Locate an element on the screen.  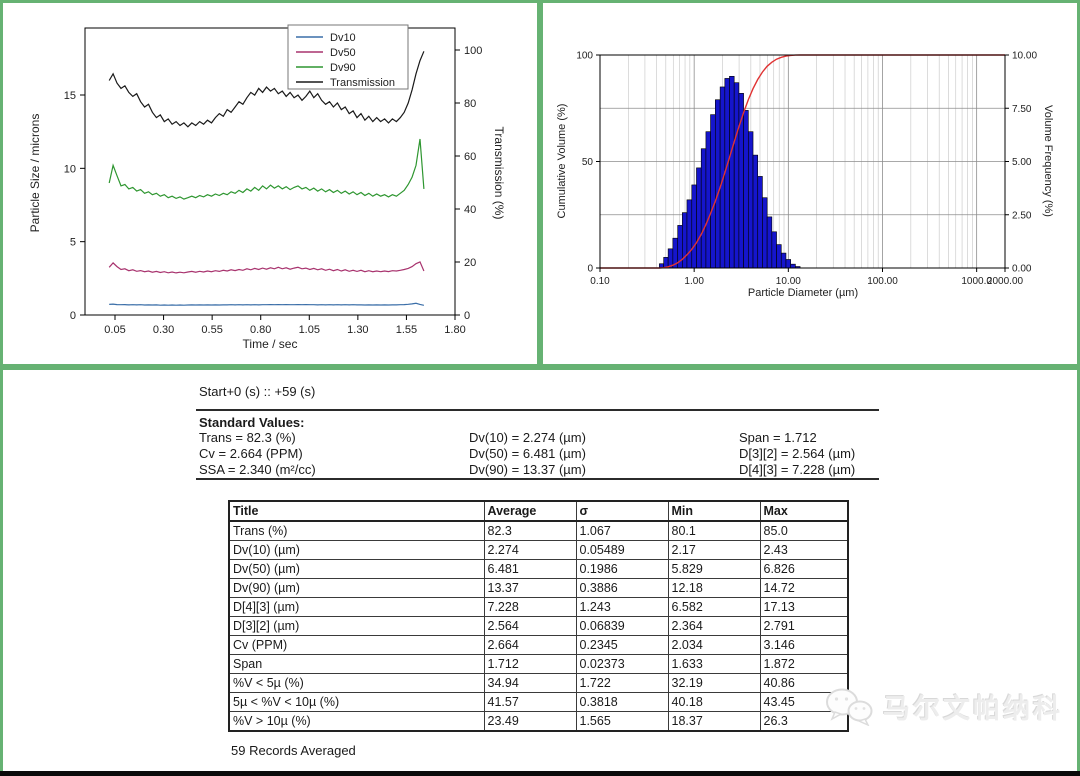
table-cell: D[4][3] (µm) is located at coordinates (356, 607).